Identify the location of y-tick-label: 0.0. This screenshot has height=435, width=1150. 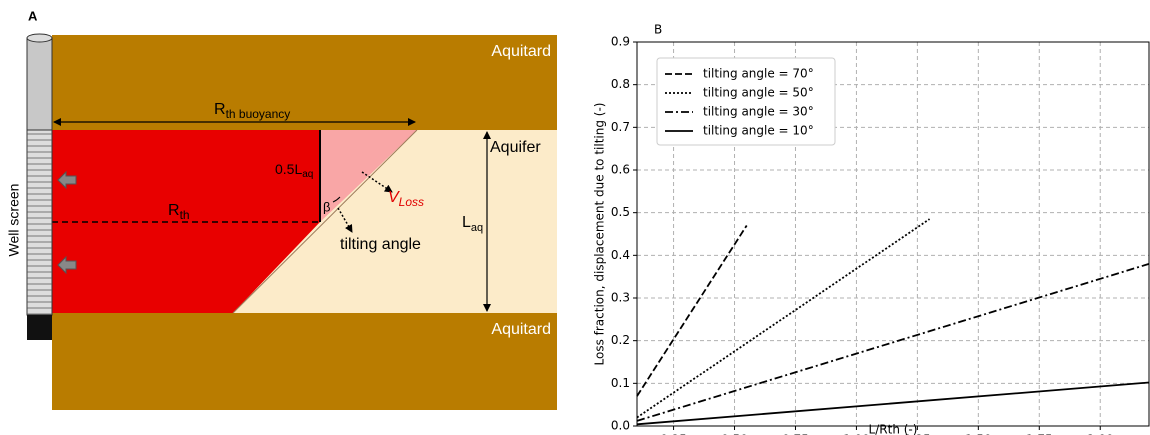
(620, 426).